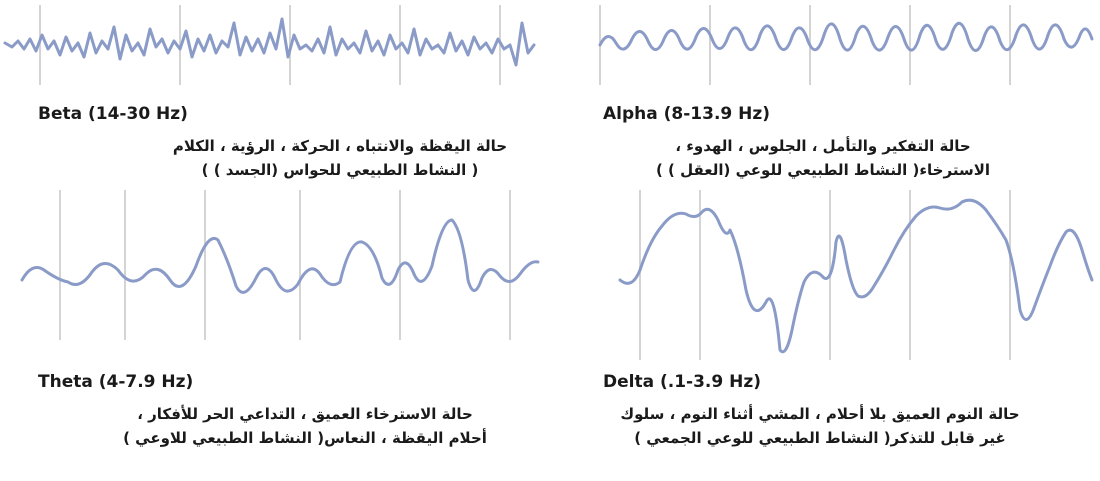 The height and width of the screenshot is (481, 1100). Describe the element at coordinates (116, 382) in the screenshot. I see `theta-label: Theta (4-7.9 Hz)` at that location.